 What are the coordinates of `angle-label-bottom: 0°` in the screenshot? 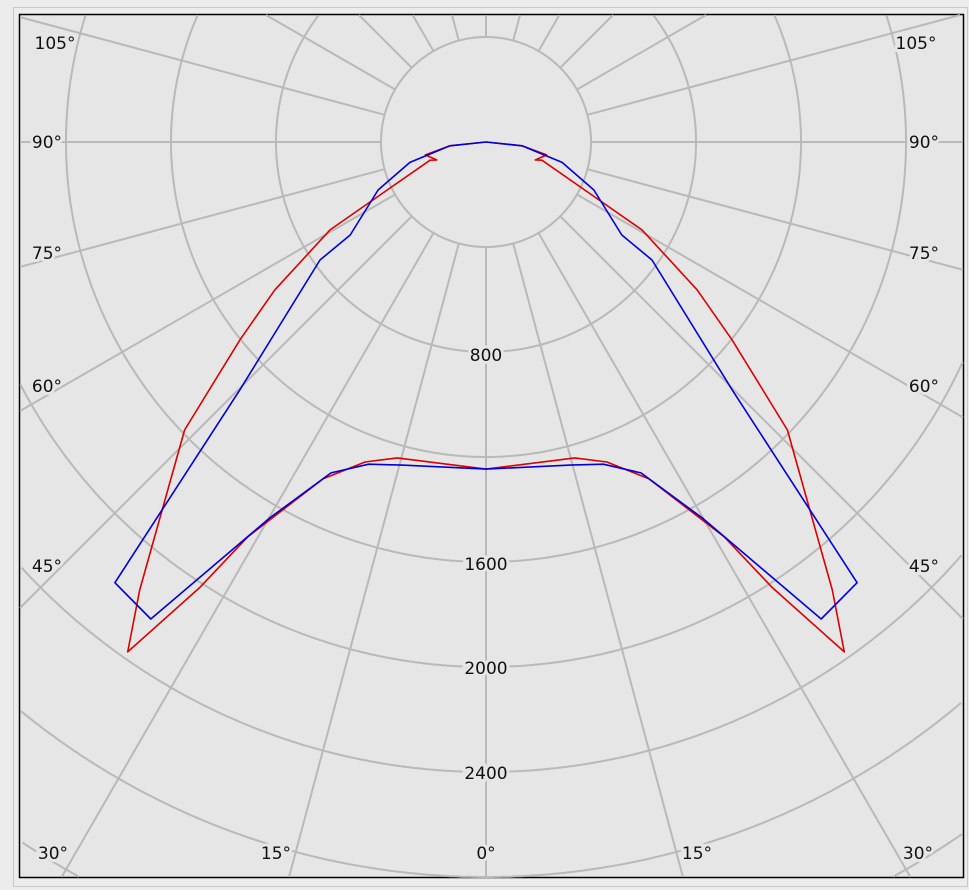 It's located at (485, 854).